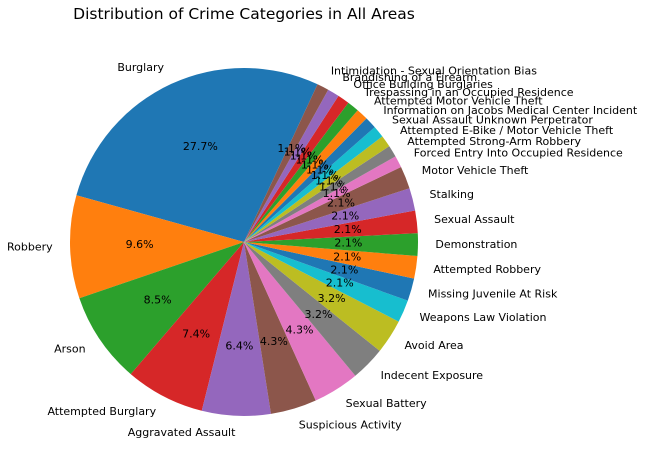 Image resolution: width=655 pixels, height=467 pixels. I want to click on pie-slice-sexual-battery, so click(300, 321).